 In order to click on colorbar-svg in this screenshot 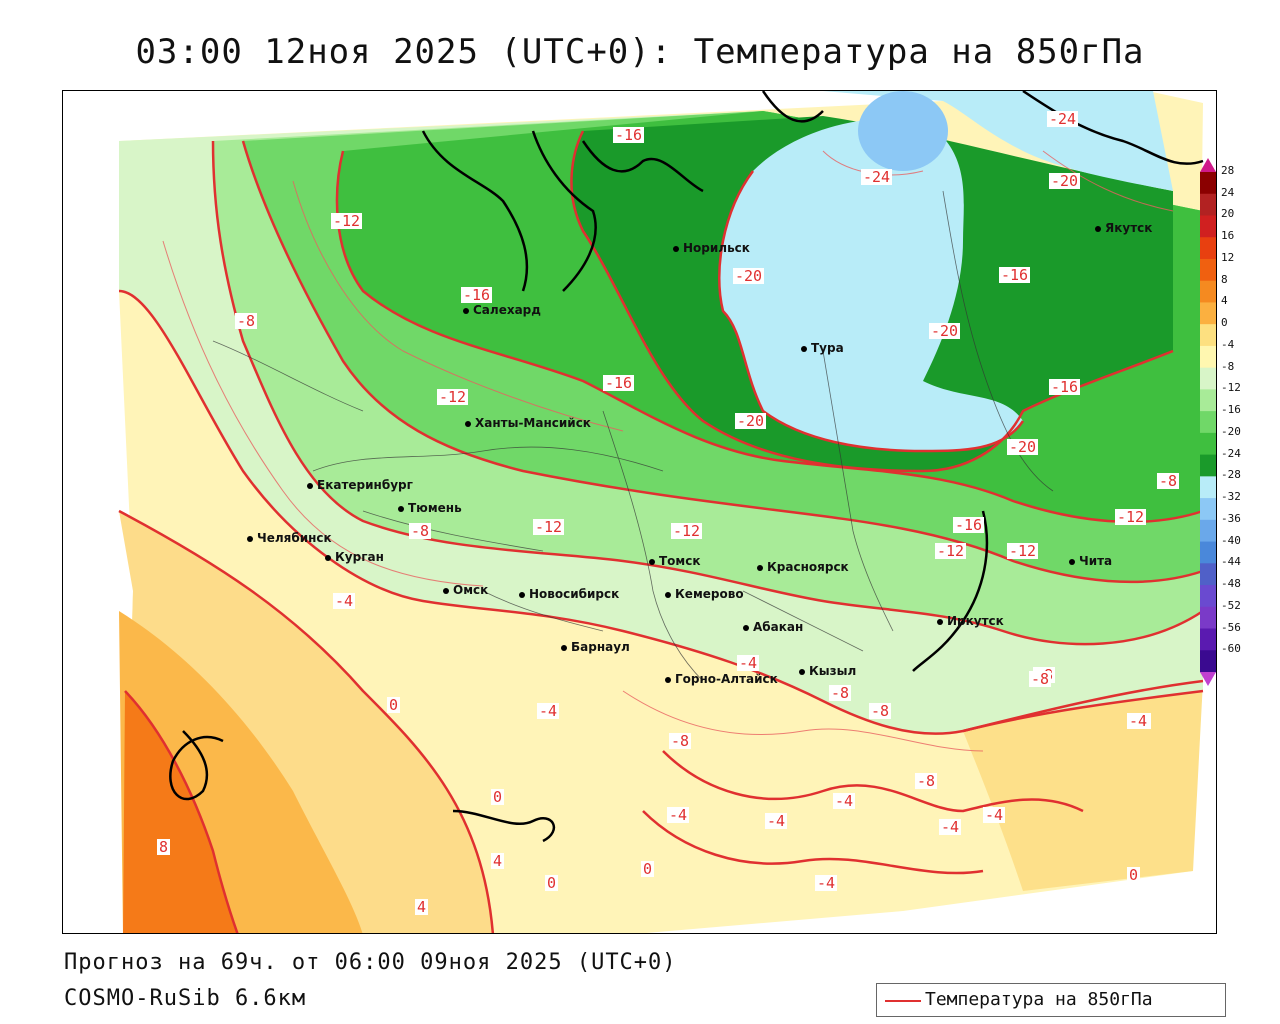, I will do `click(1208, 422)`.